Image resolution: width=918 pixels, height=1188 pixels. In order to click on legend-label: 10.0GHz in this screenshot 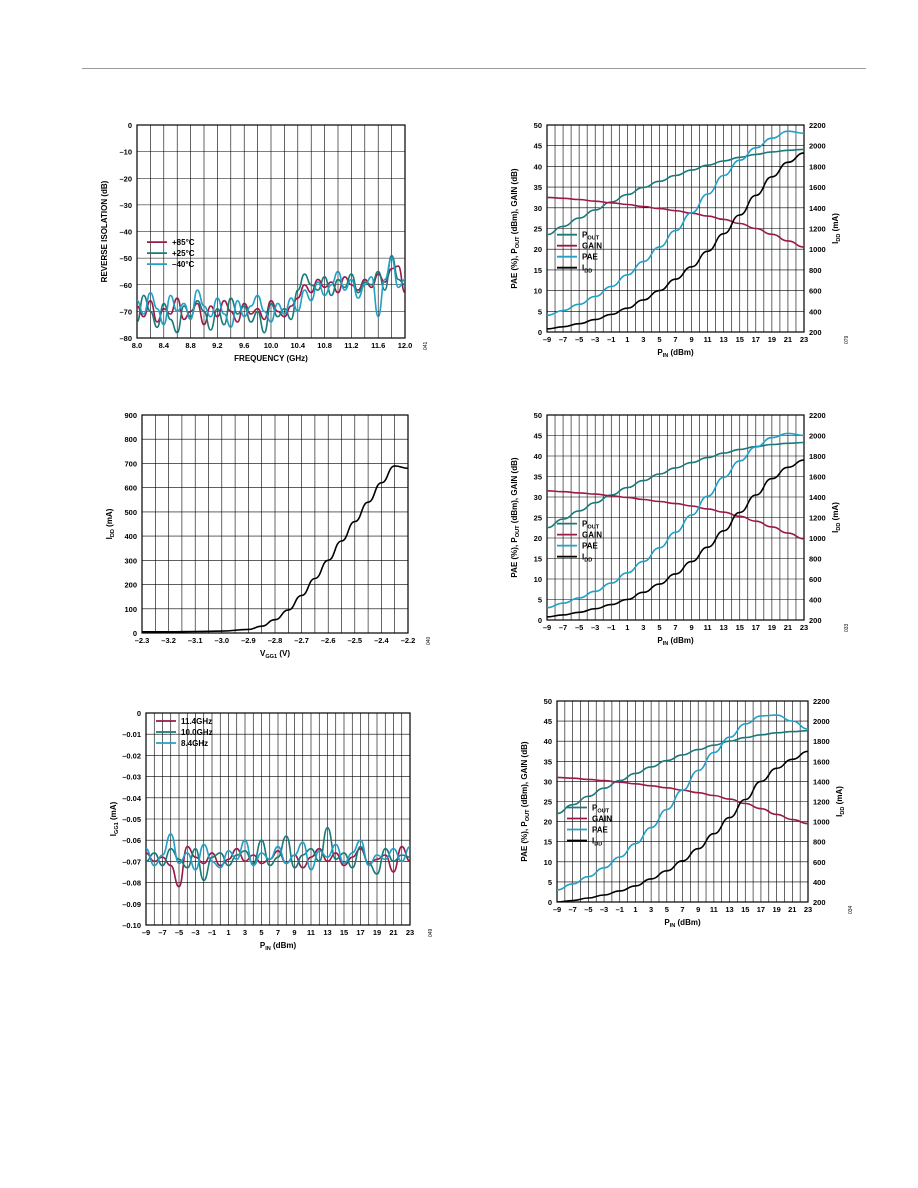, I will do `click(197, 732)`.